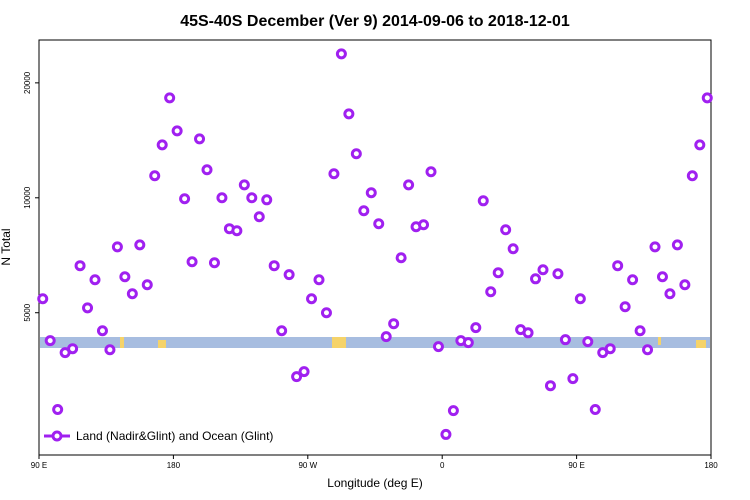  I want to click on legend: Land (Nadir&Glint) and Ocean (Glint), so click(158, 436).